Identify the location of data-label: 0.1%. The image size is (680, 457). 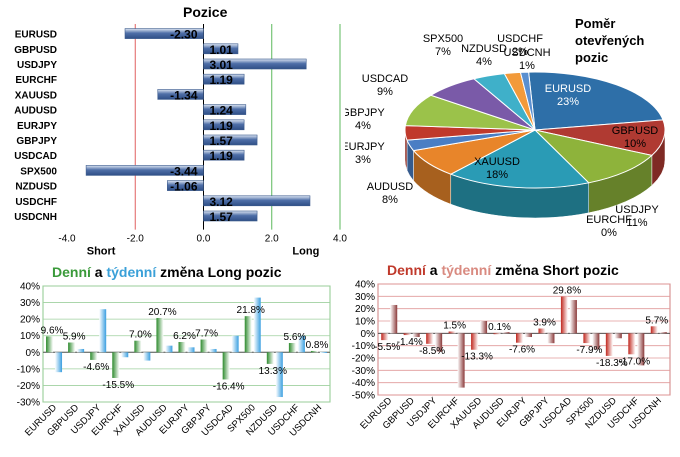
(499, 327).